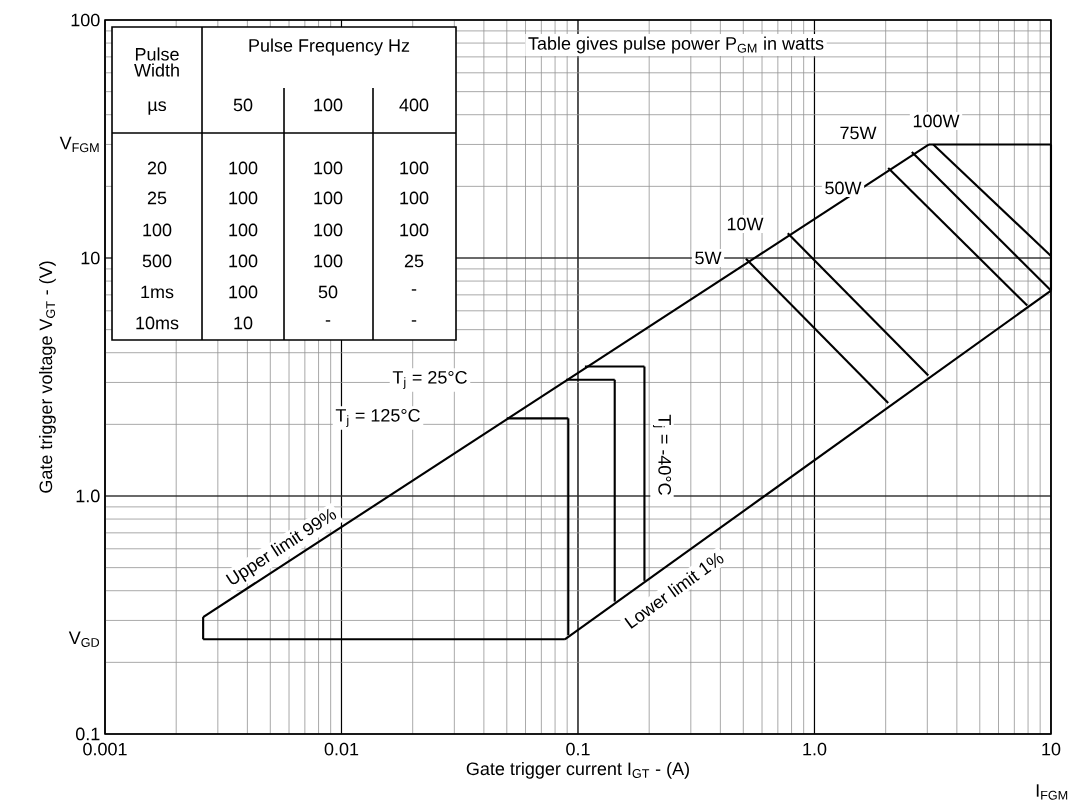 This screenshot has width=1072, height=811. Describe the element at coordinates (79, 144) in the screenshot. I see `y-tick-label: V$_{FGM}$` at that location.